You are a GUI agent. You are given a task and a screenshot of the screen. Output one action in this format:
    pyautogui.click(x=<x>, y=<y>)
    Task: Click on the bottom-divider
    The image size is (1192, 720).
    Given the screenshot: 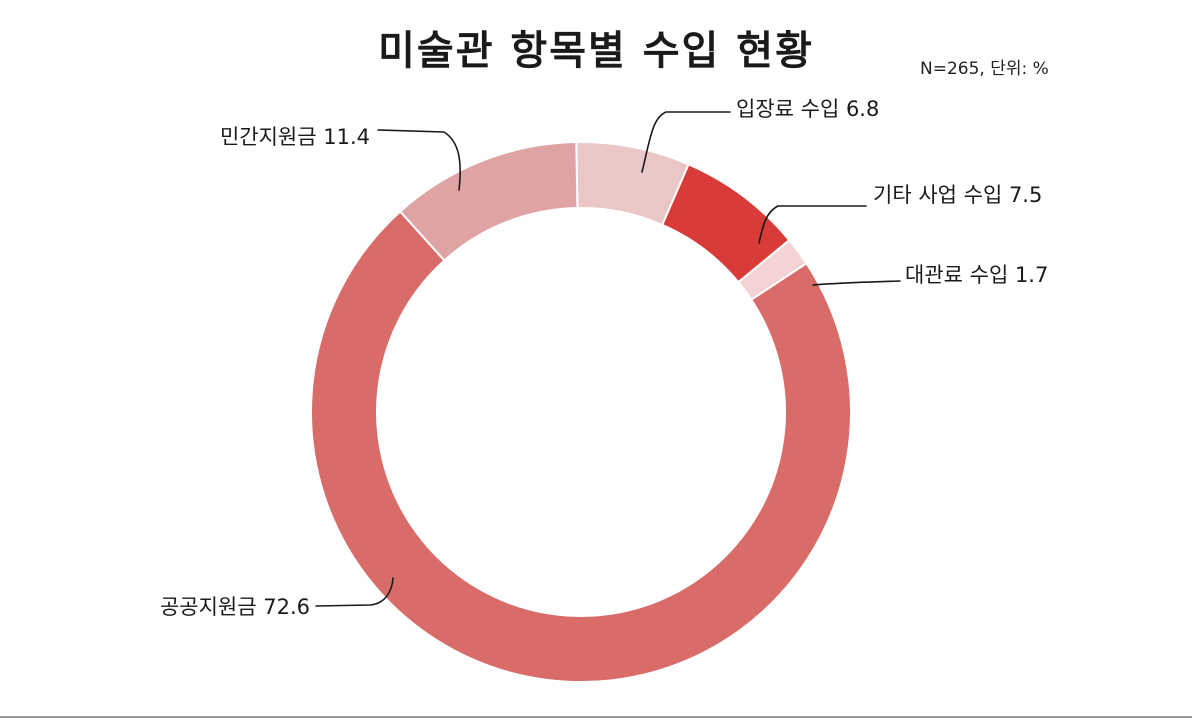 What is the action you would take?
    pyautogui.click(x=596, y=717)
    